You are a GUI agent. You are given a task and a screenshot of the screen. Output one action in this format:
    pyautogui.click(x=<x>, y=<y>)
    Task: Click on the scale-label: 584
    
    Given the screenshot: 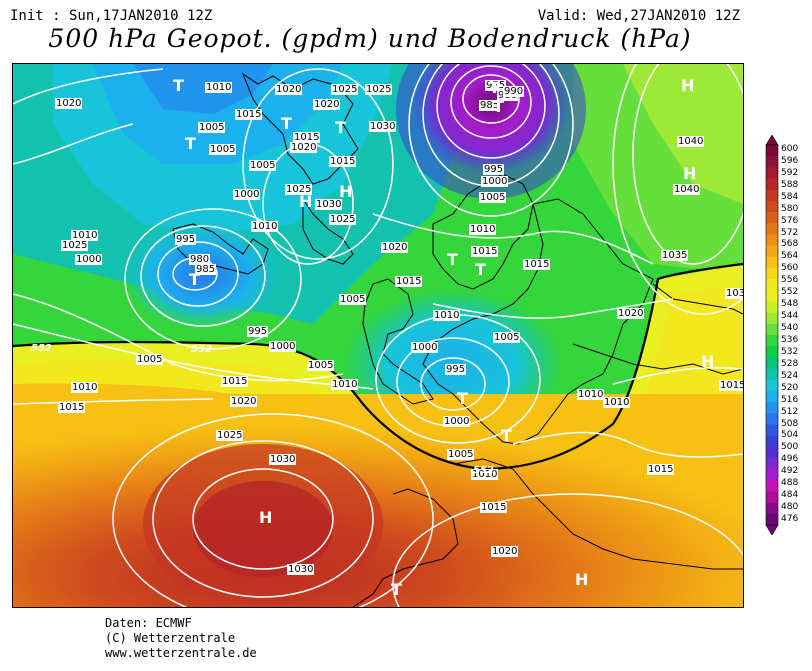 What is the action you would take?
    pyautogui.click(x=790, y=196)
    